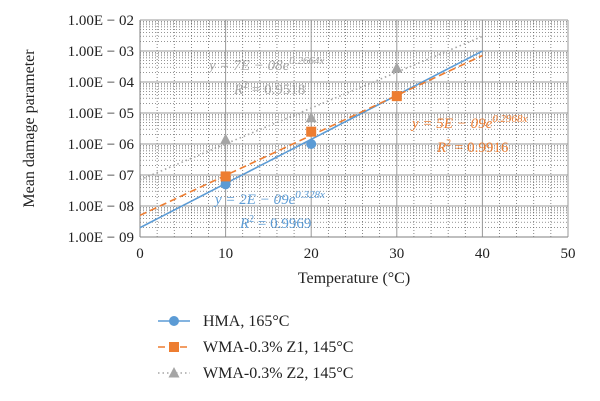  What do you see at coordinates (225, 254) in the screenshot?
I see `x-tick-label: 10` at bounding box center [225, 254].